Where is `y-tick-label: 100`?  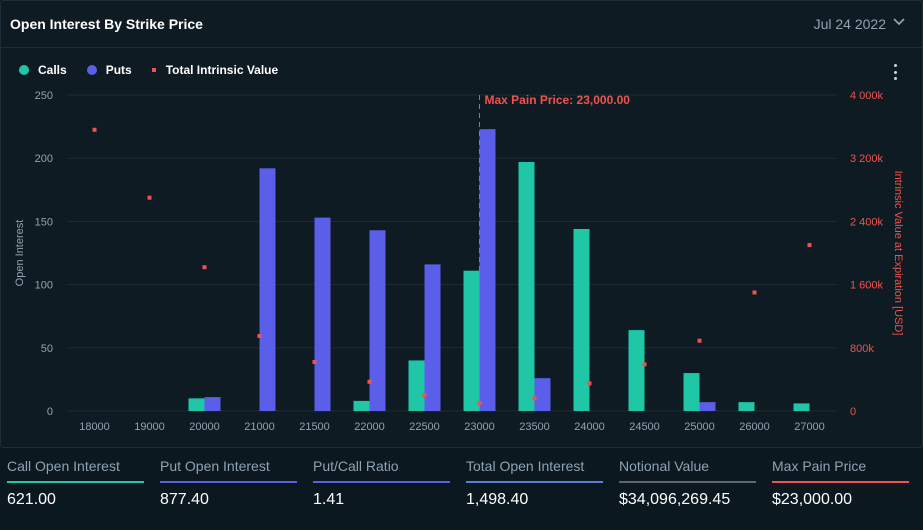 y-tick-label: 100 is located at coordinates (44, 286).